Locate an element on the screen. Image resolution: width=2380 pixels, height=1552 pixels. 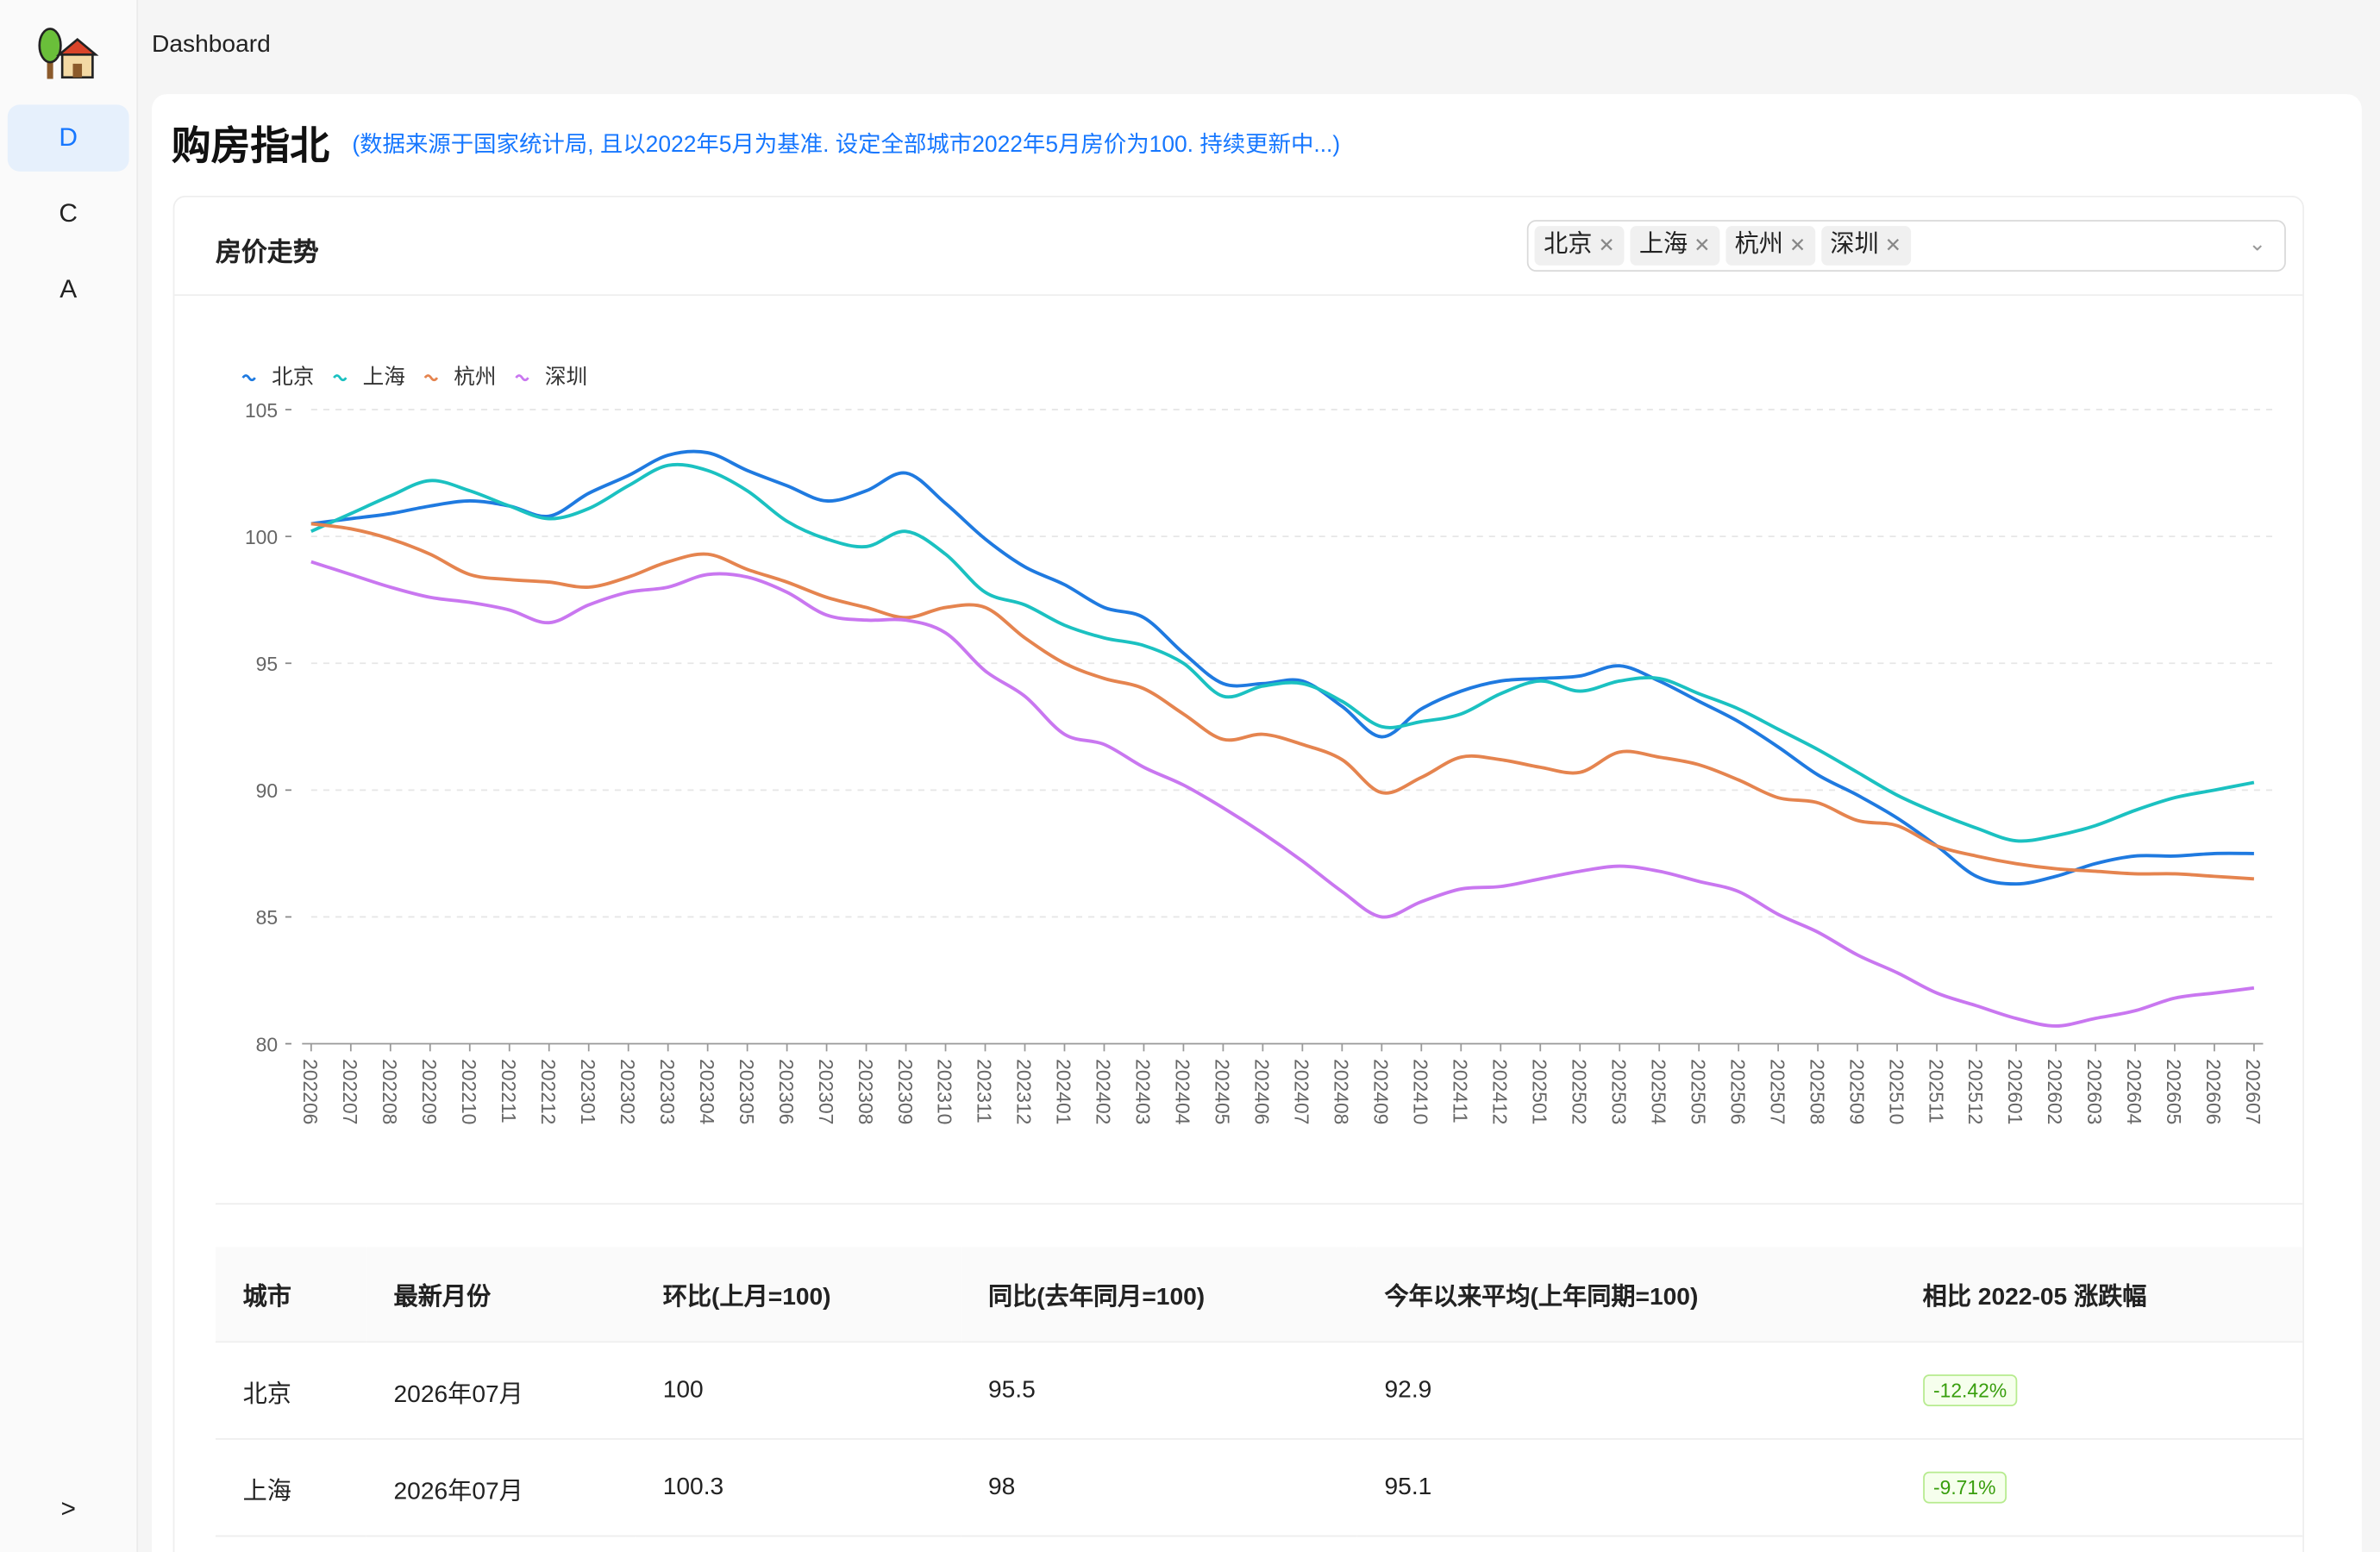
column-header: 最新月份 is located at coordinates (501, 1295).